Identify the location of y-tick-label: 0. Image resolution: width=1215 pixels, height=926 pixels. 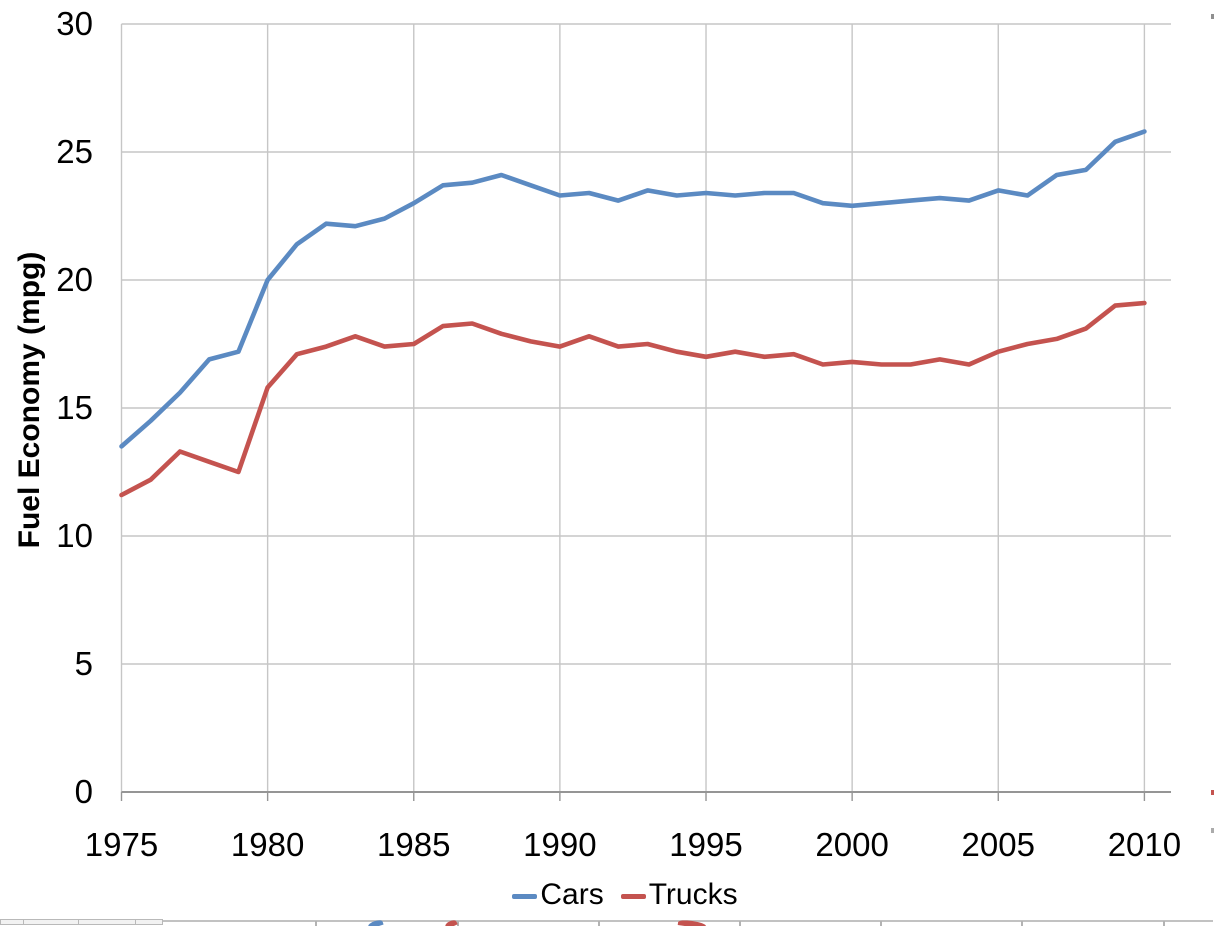
(84, 791).